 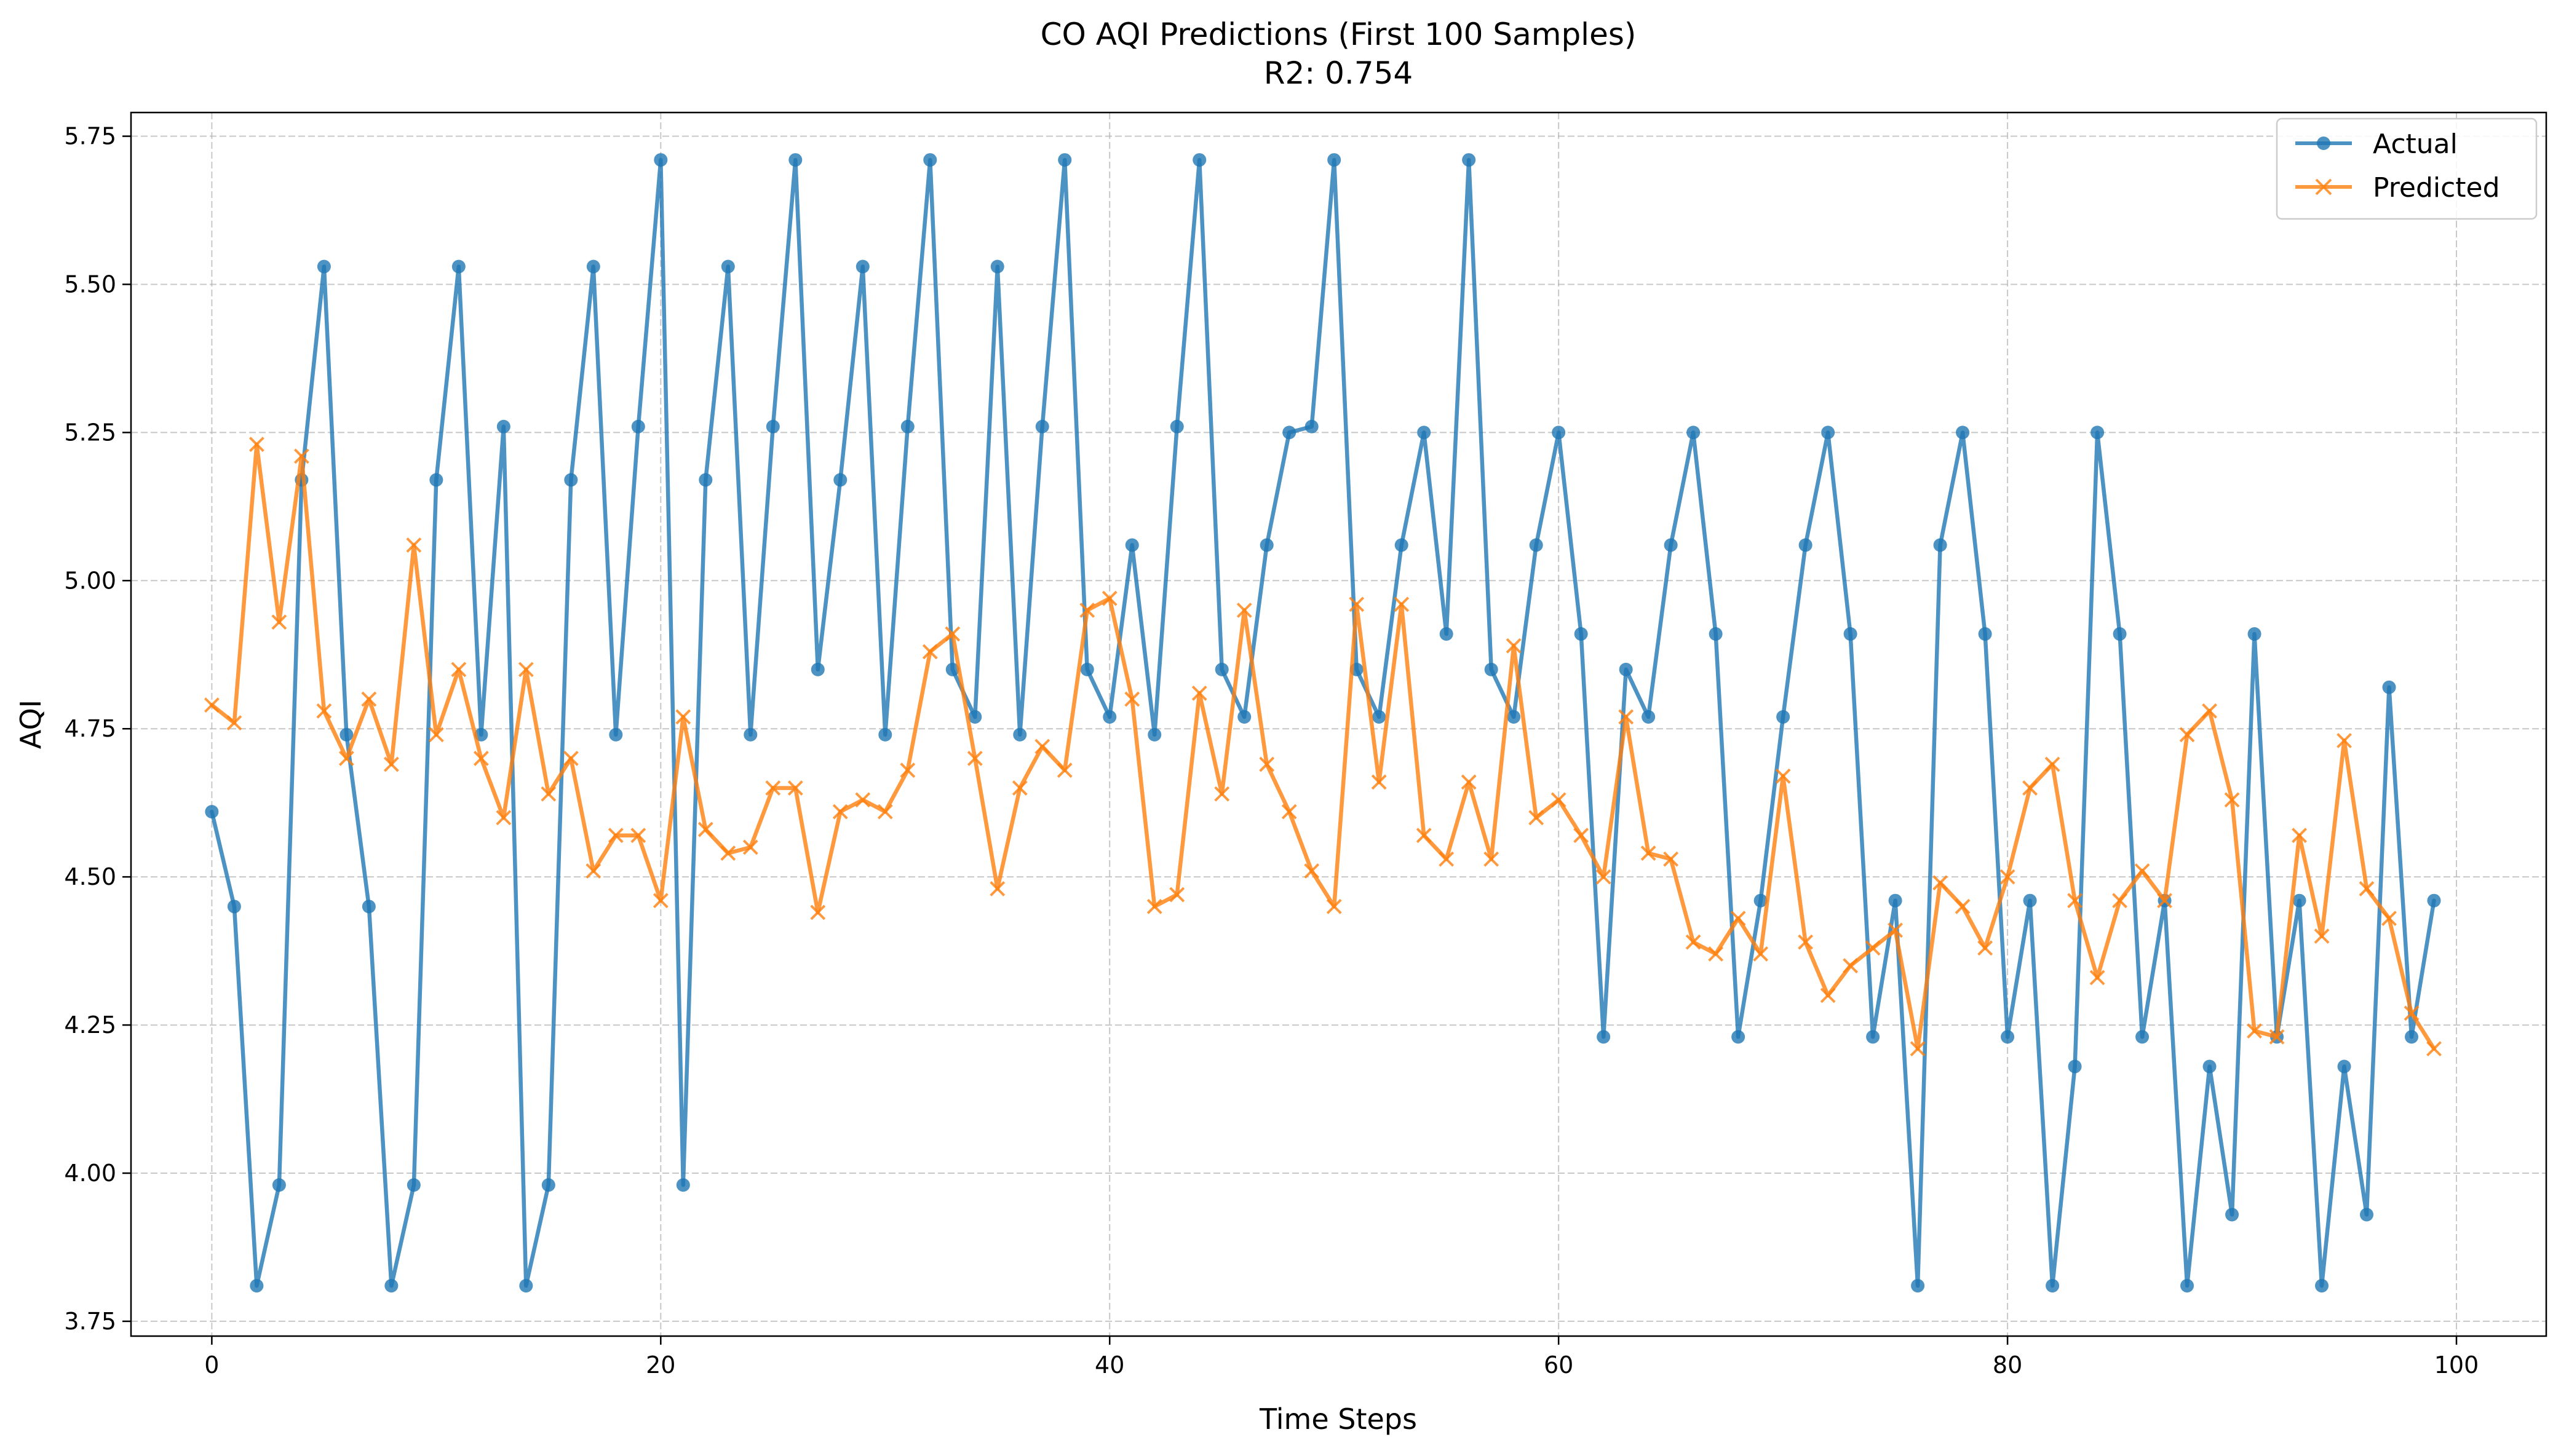 I want to click on x-tick-label: 100, so click(x=2456, y=1365).